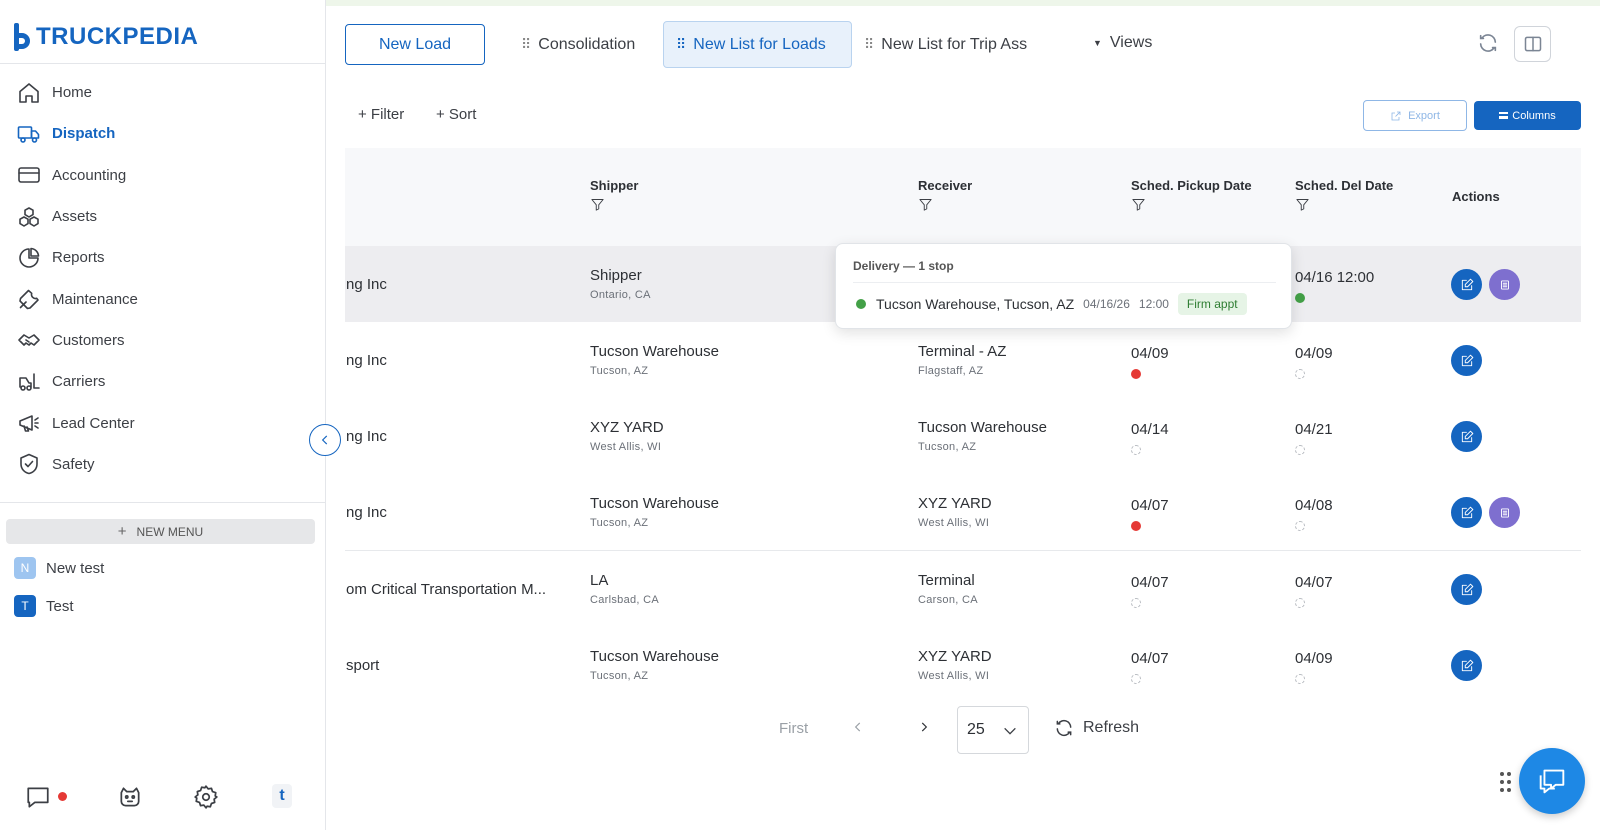 The width and height of the screenshot is (1600, 830). What do you see at coordinates (160, 531) in the screenshot?
I see `new-menu-button: + NEW MENU` at bounding box center [160, 531].